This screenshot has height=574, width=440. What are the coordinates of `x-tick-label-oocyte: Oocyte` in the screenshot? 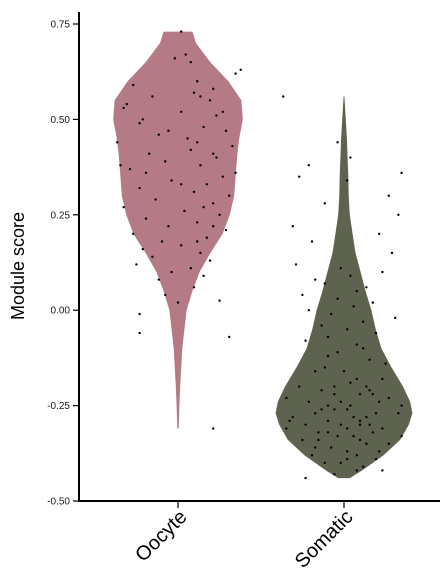 It's located at (161, 536).